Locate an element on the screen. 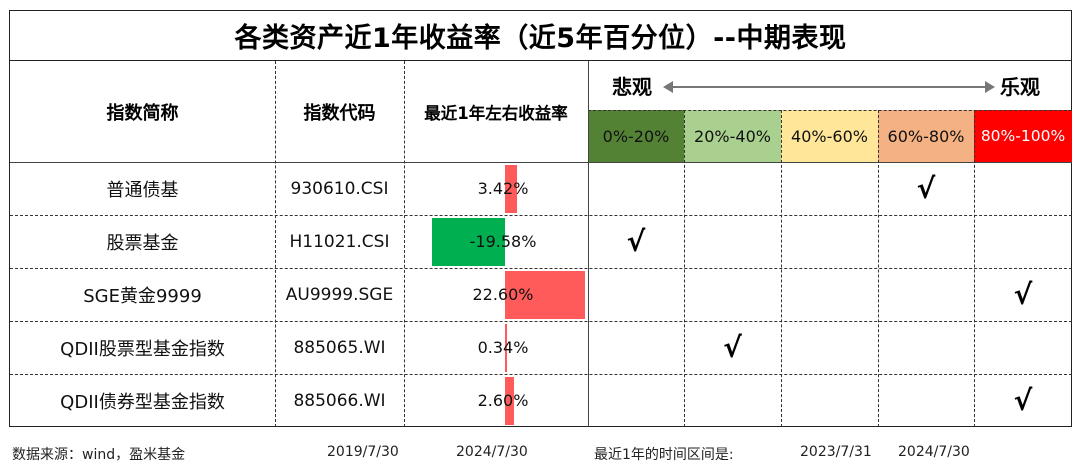 The height and width of the screenshot is (476, 1080). row-4-code: 885065.WI is located at coordinates (339, 347).